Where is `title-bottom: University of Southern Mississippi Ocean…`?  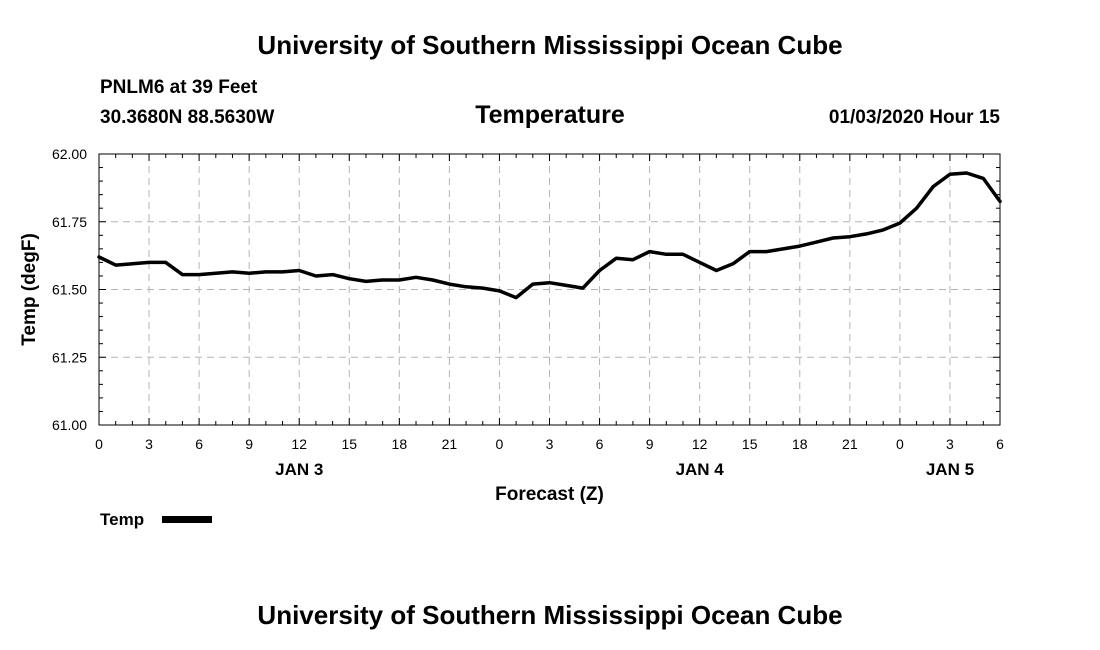 title-bottom: University of Southern Mississippi Ocean… is located at coordinates (550, 615).